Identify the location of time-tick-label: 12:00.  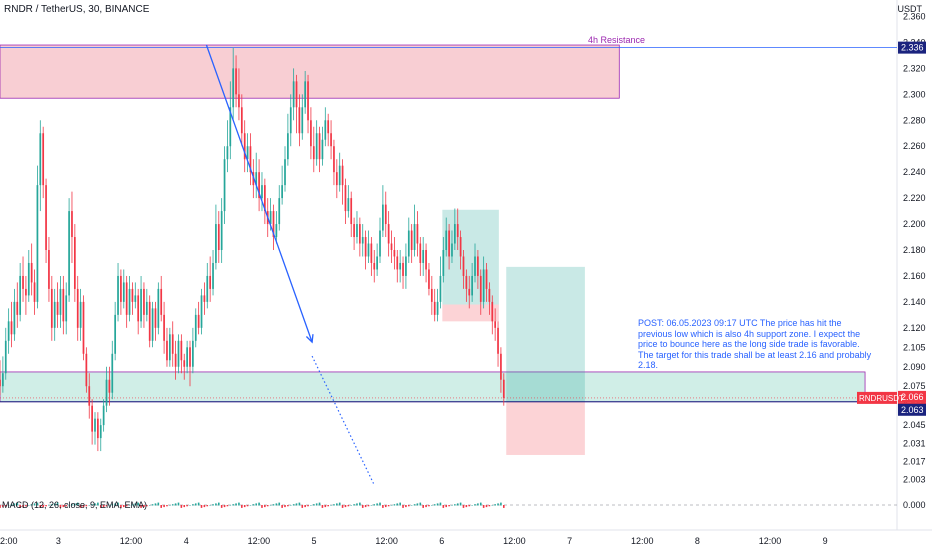
(386, 541).